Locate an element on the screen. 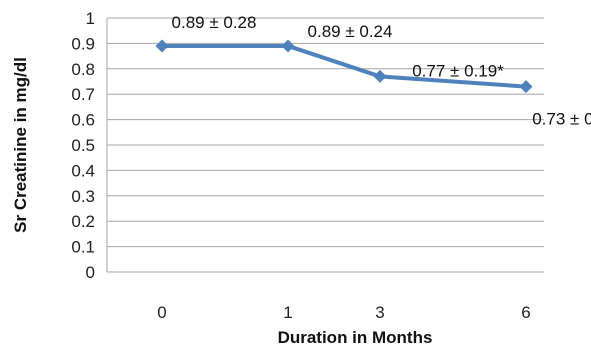 The height and width of the screenshot is (349, 591). y-axis-ticks: 0 0.1 0.2 0.3 0.4 0.5 0.6 0.7 0.8 0.9 1 is located at coordinates (83, 145).